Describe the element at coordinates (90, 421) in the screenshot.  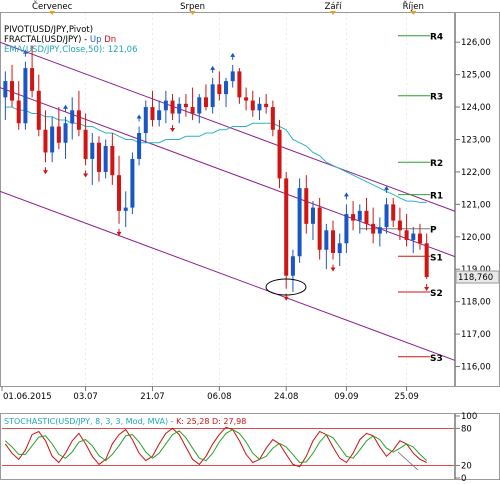
I see `stoch-title: STOCHASTIC(USD/JPY, 8, 3, 3, Mod, MVA) -` at that location.